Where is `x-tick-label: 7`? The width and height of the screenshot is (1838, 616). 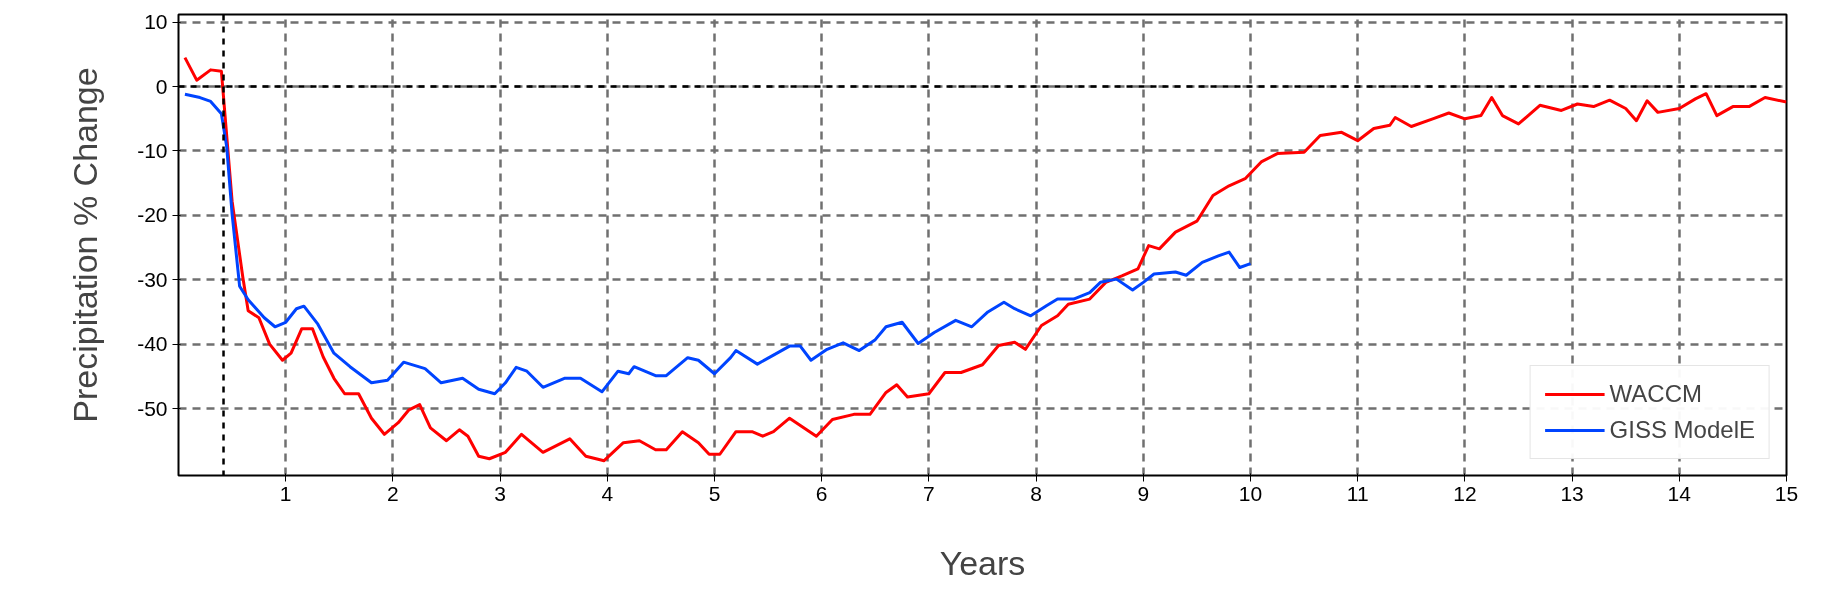 x-tick-label: 7 is located at coordinates (929, 493).